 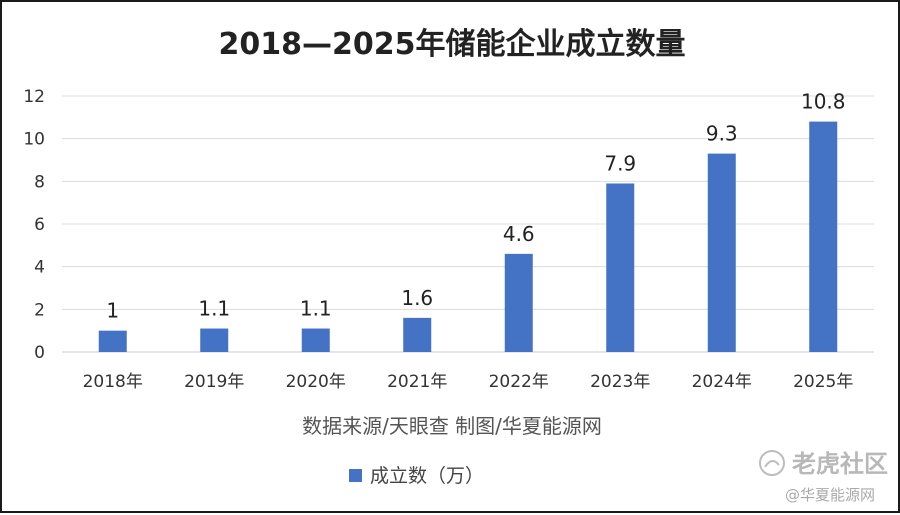 What do you see at coordinates (39, 225) in the screenshot?
I see `y-tick-label: 6` at bounding box center [39, 225].